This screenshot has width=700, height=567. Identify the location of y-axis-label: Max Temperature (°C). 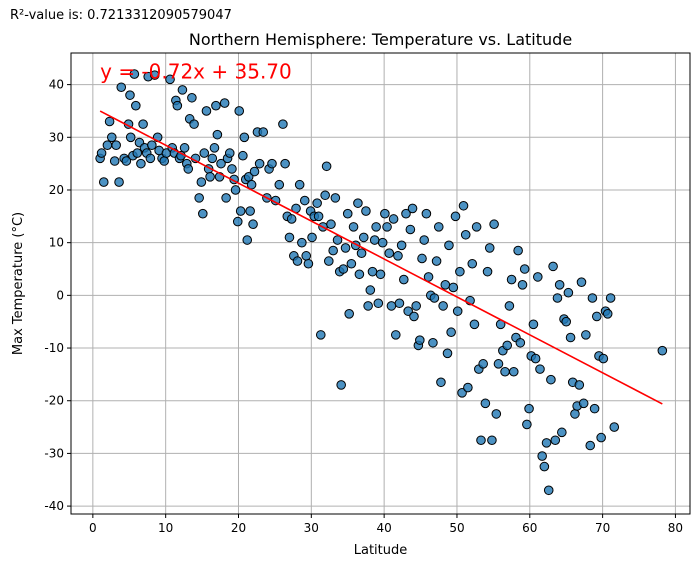
(18, 283).